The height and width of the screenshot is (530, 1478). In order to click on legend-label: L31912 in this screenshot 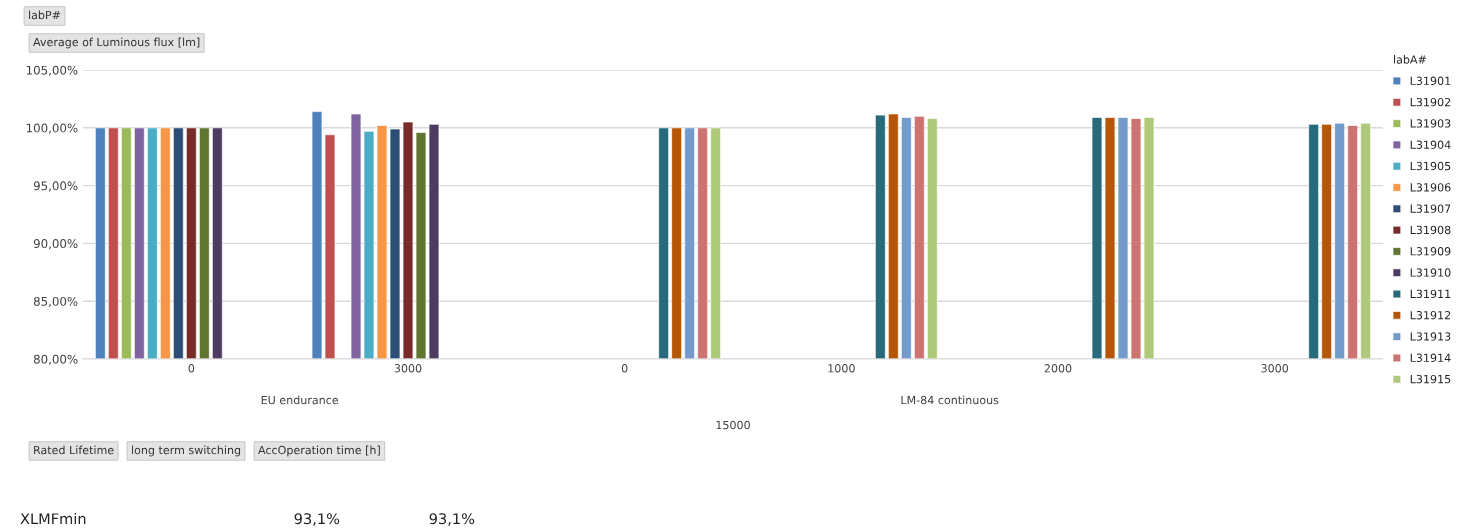, I will do `click(1430, 315)`.